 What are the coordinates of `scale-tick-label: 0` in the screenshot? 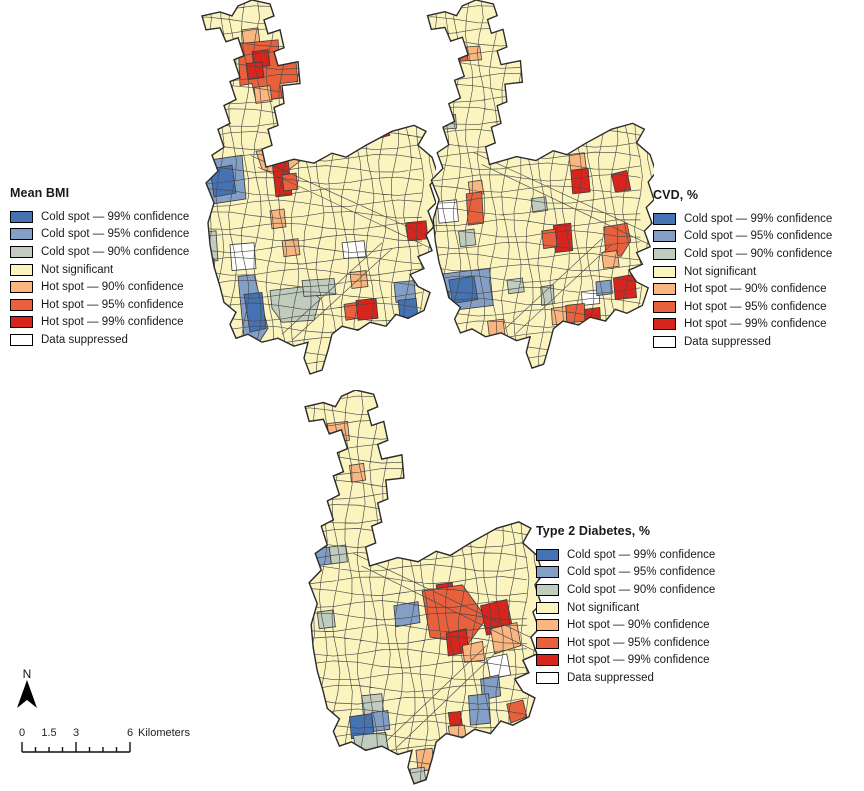 It's located at (22, 733).